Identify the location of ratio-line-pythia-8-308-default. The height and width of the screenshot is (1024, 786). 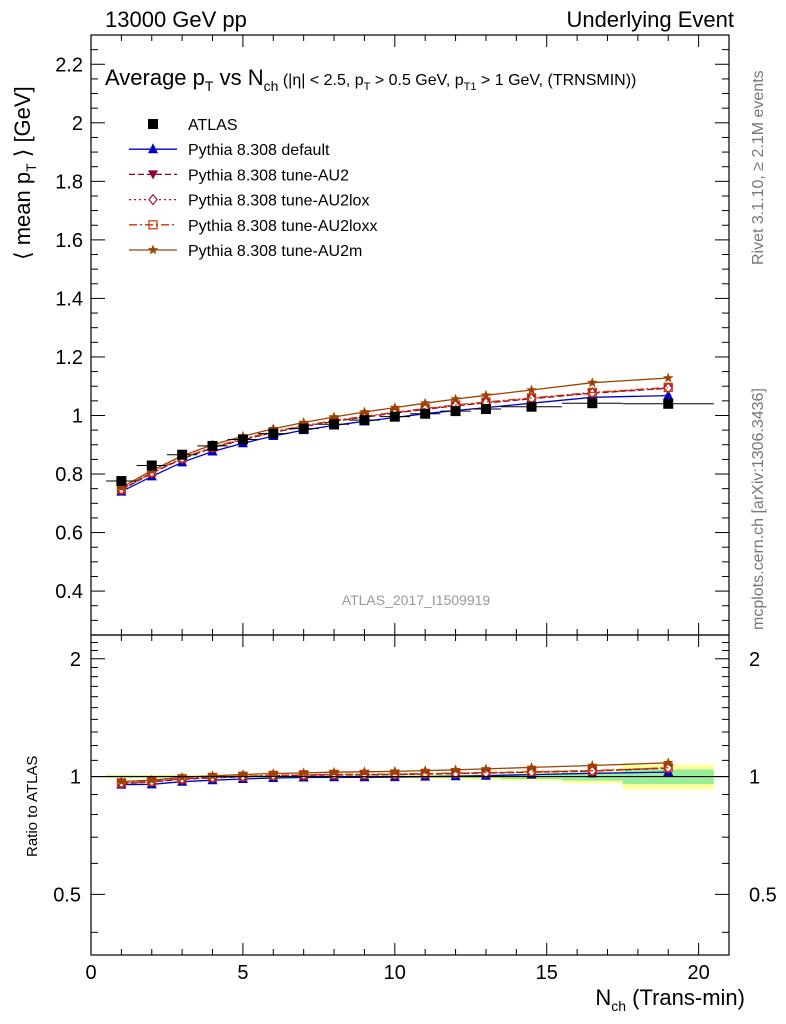
(395, 778).